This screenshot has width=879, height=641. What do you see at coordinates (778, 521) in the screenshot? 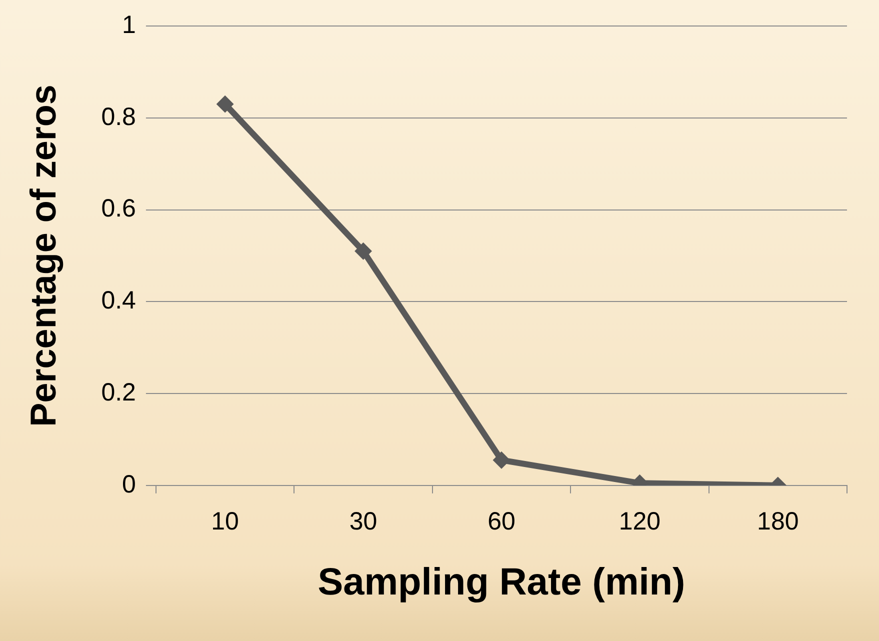
I see `x-tick-label: 180` at bounding box center [778, 521].